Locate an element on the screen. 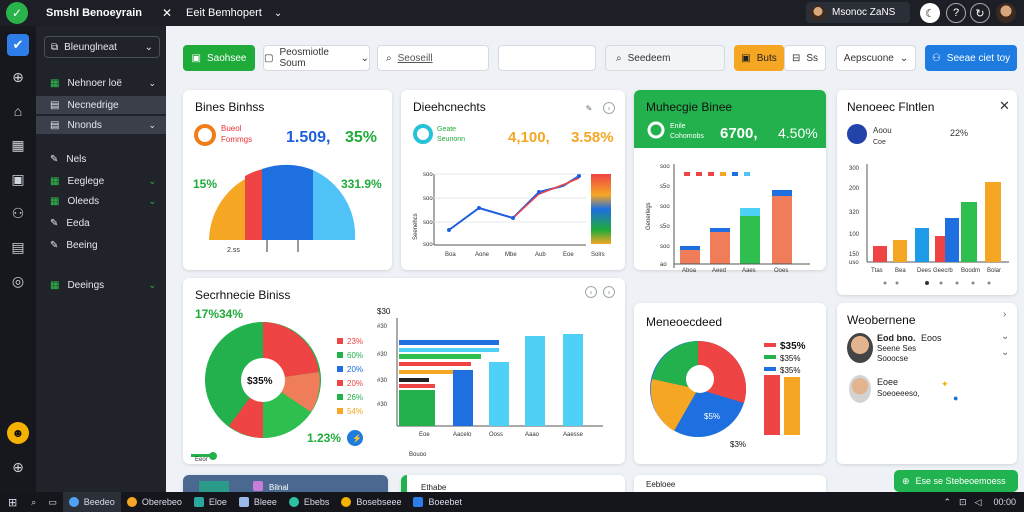 This screenshot has width=1024, height=512. chevron-up-icon: ⌃ is located at coordinates (947, 501).